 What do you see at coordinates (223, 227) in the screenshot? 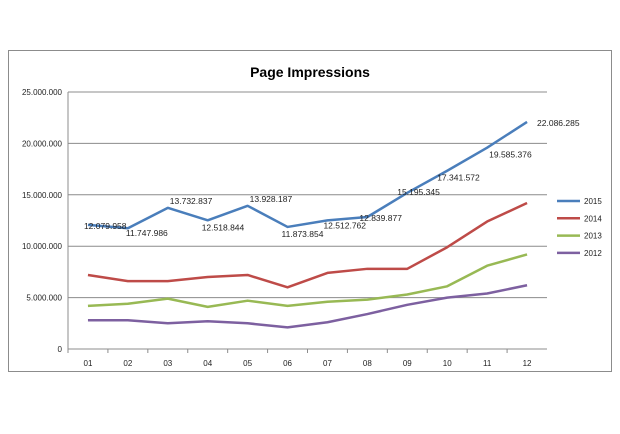
I see `data-label: 12.518.844` at bounding box center [223, 227].